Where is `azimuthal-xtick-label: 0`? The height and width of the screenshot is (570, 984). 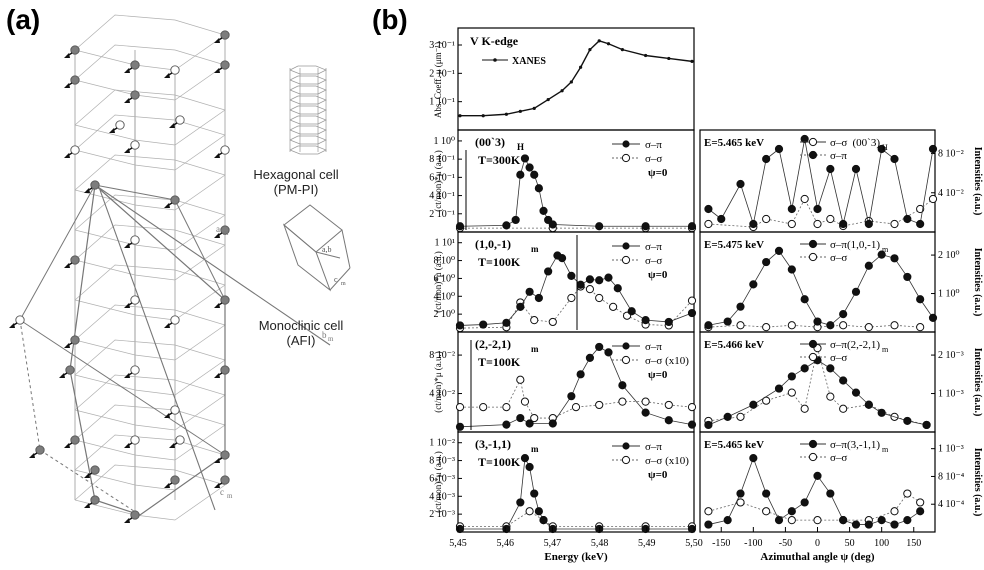 azimuthal-xtick-label: 0 is located at coordinates (817, 543).